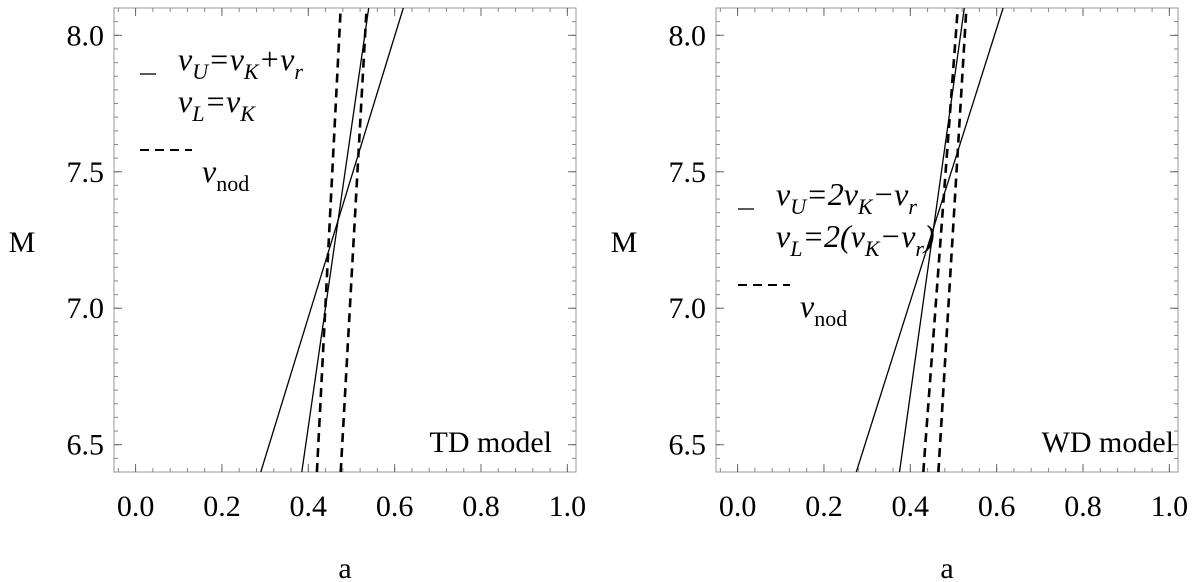  What do you see at coordinates (491, 442) in the screenshot?
I see `model-annotation: TD model` at bounding box center [491, 442].